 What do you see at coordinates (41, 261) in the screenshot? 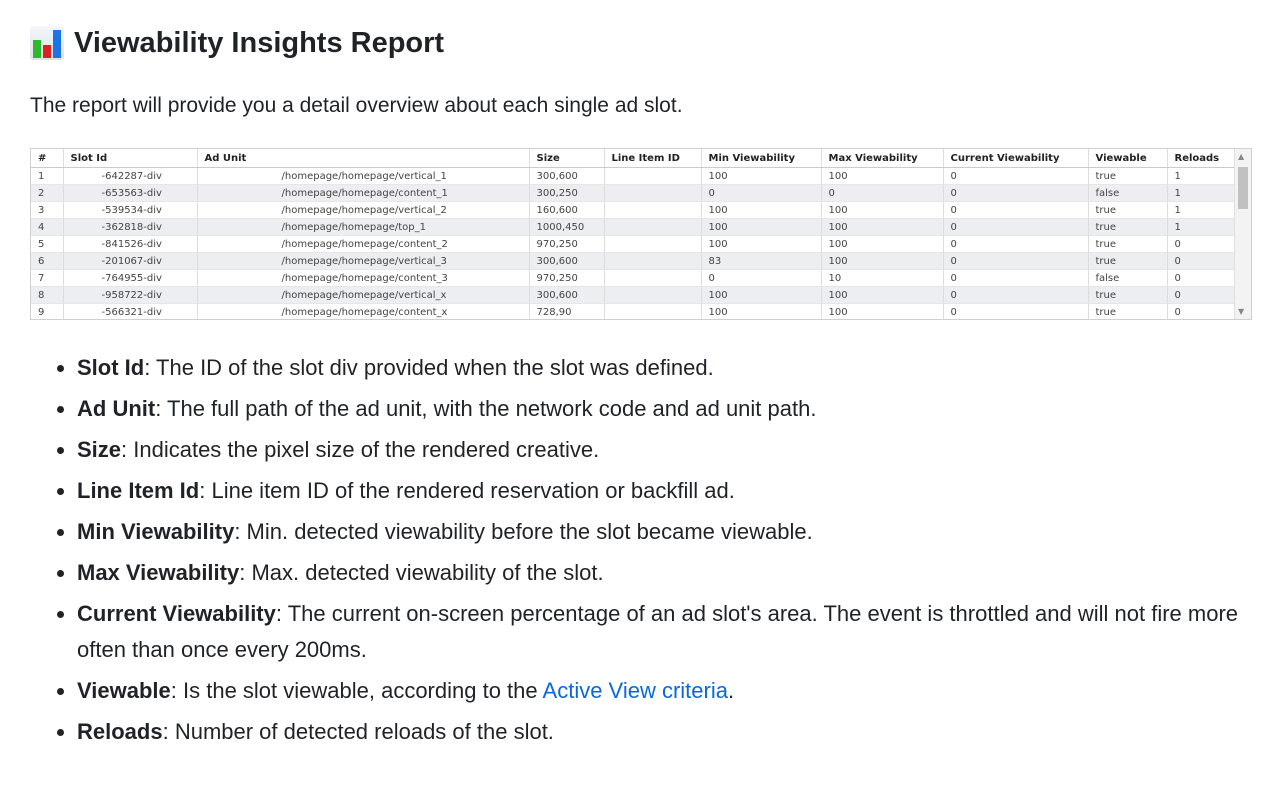
I see `cell-text: 6` at bounding box center [41, 261].